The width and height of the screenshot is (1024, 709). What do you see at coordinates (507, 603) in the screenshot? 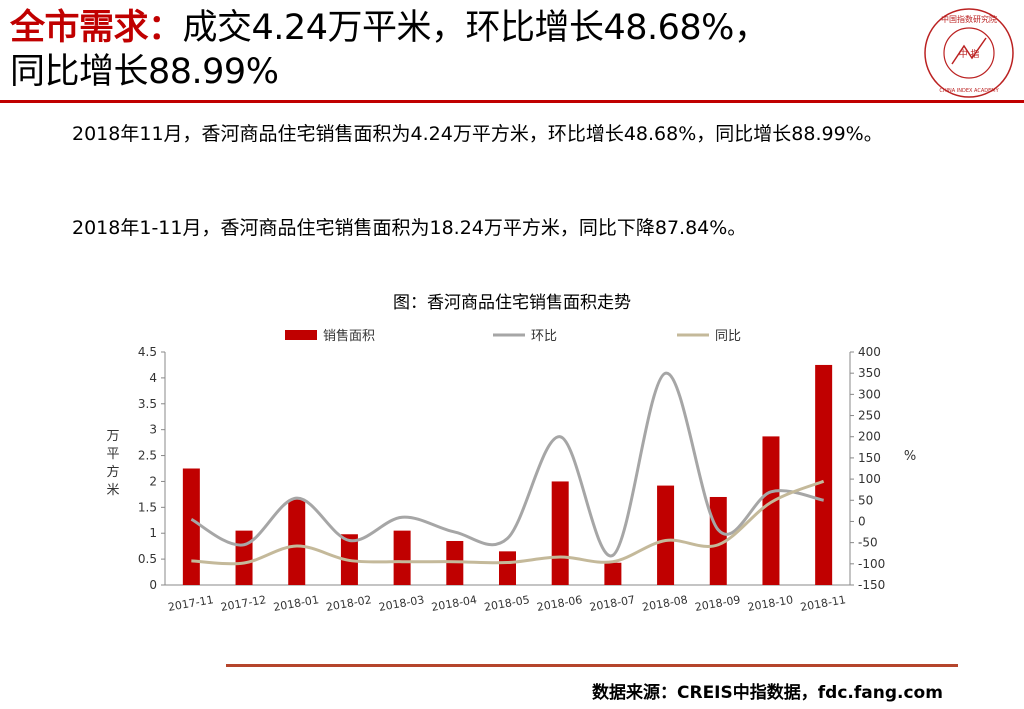
I see `x-tick-label: 2018-05` at bounding box center [507, 603].